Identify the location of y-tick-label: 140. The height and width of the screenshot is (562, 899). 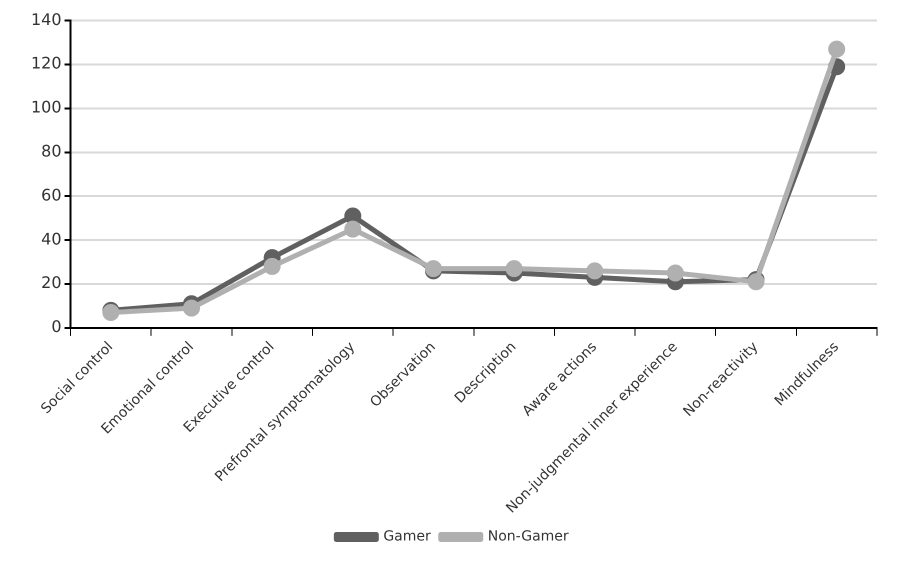
(46, 19).